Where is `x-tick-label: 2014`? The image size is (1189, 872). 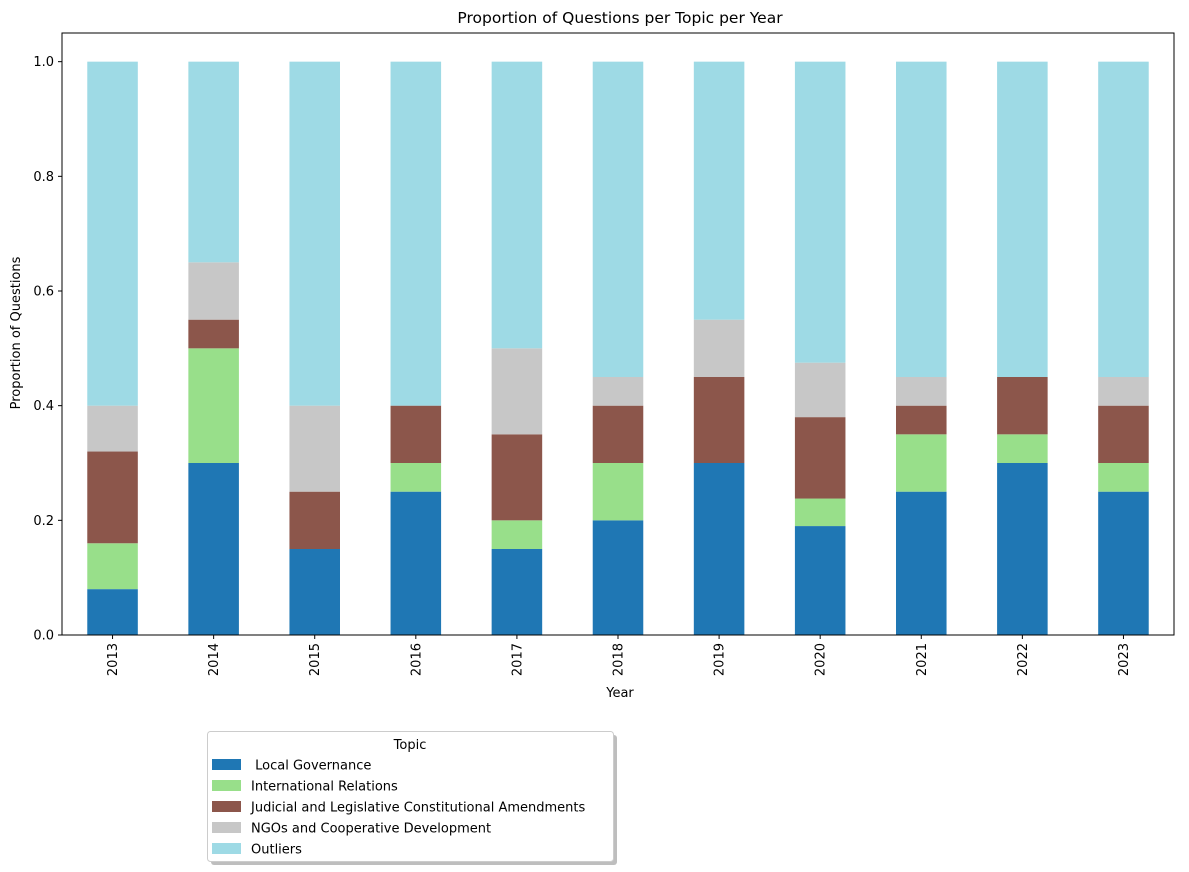
x-tick-label: 2014 is located at coordinates (214, 659).